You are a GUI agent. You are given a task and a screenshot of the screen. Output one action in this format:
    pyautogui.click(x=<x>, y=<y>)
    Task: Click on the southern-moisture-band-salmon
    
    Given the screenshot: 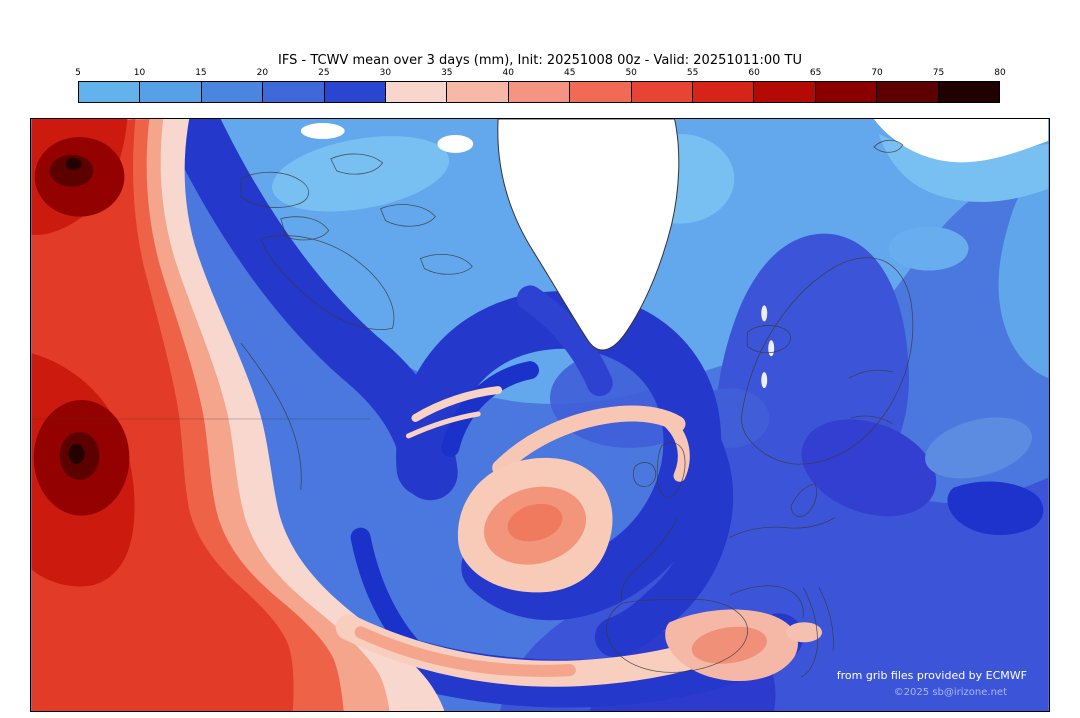 What is the action you would take?
    pyautogui.click(x=465, y=651)
    